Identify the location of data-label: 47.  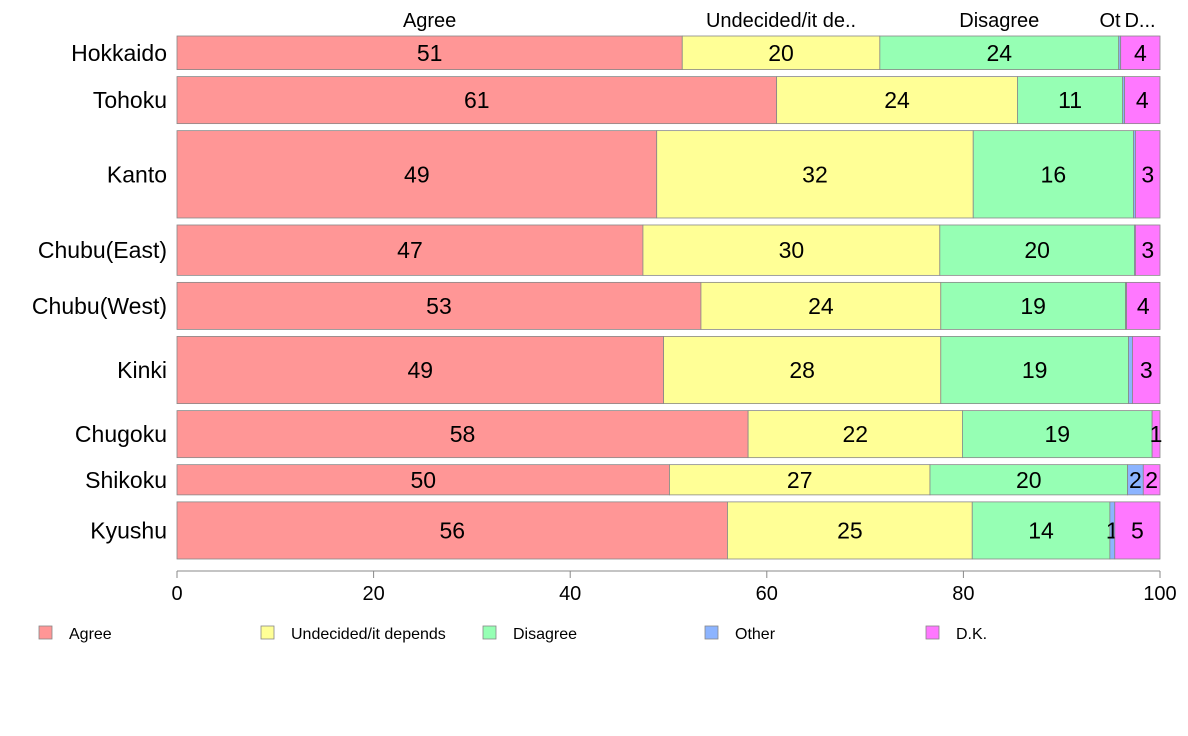
(410, 250).